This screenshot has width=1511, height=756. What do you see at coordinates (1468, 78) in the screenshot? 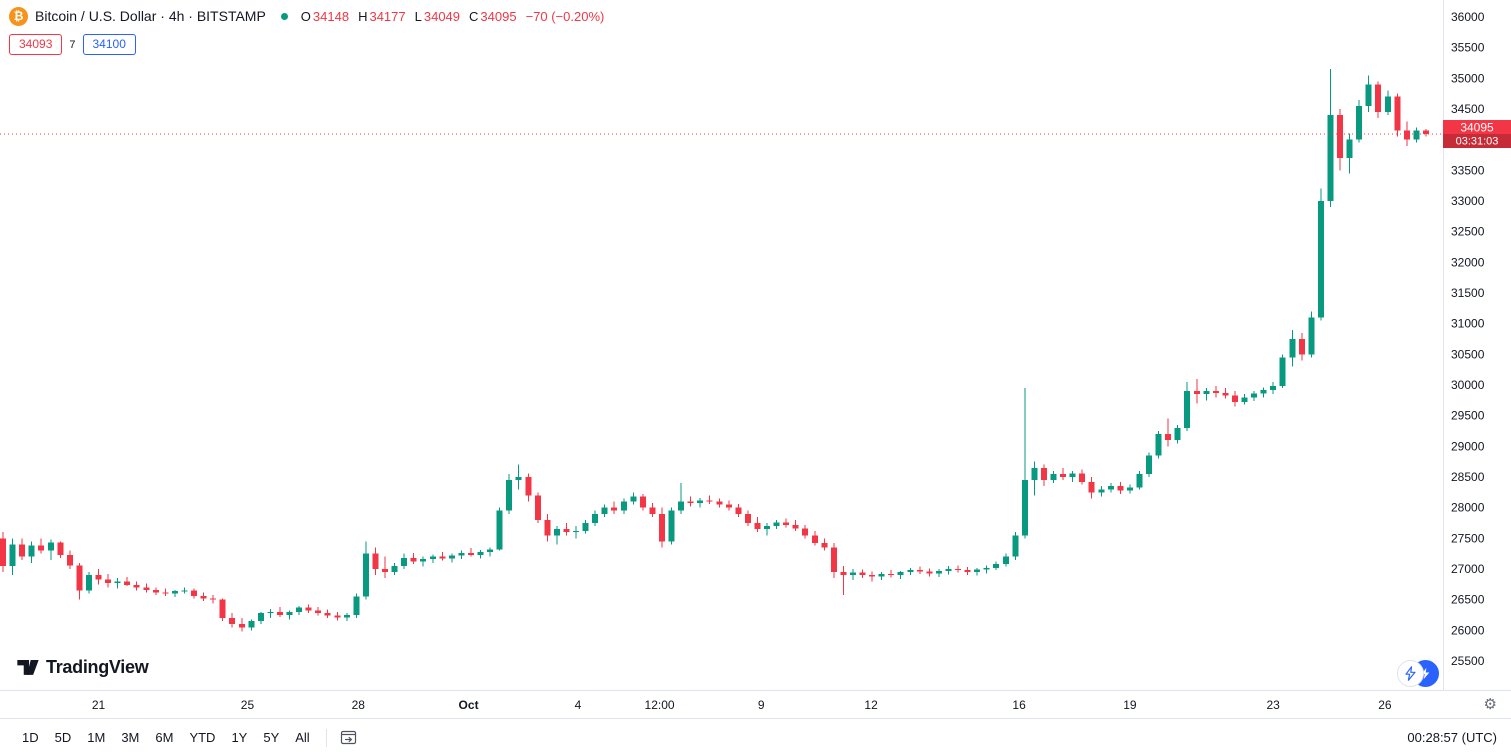
I see `price-axis-label: 35000` at bounding box center [1468, 78].